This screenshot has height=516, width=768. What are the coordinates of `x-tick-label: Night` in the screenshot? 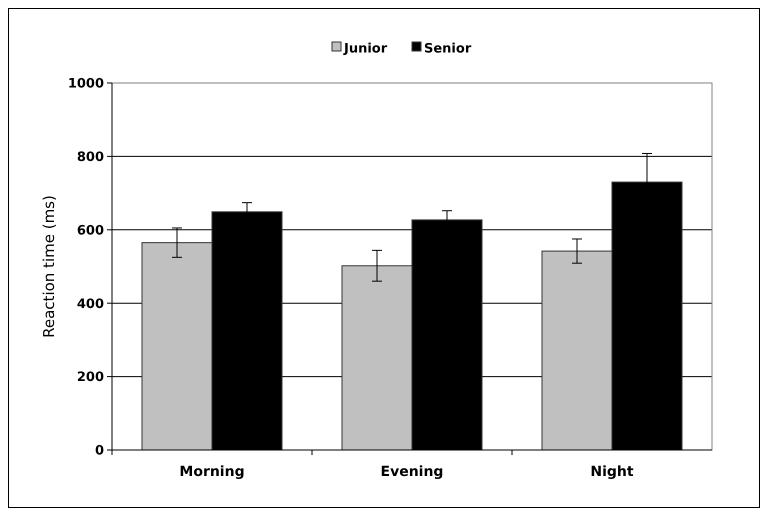 It's located at (612, 472).